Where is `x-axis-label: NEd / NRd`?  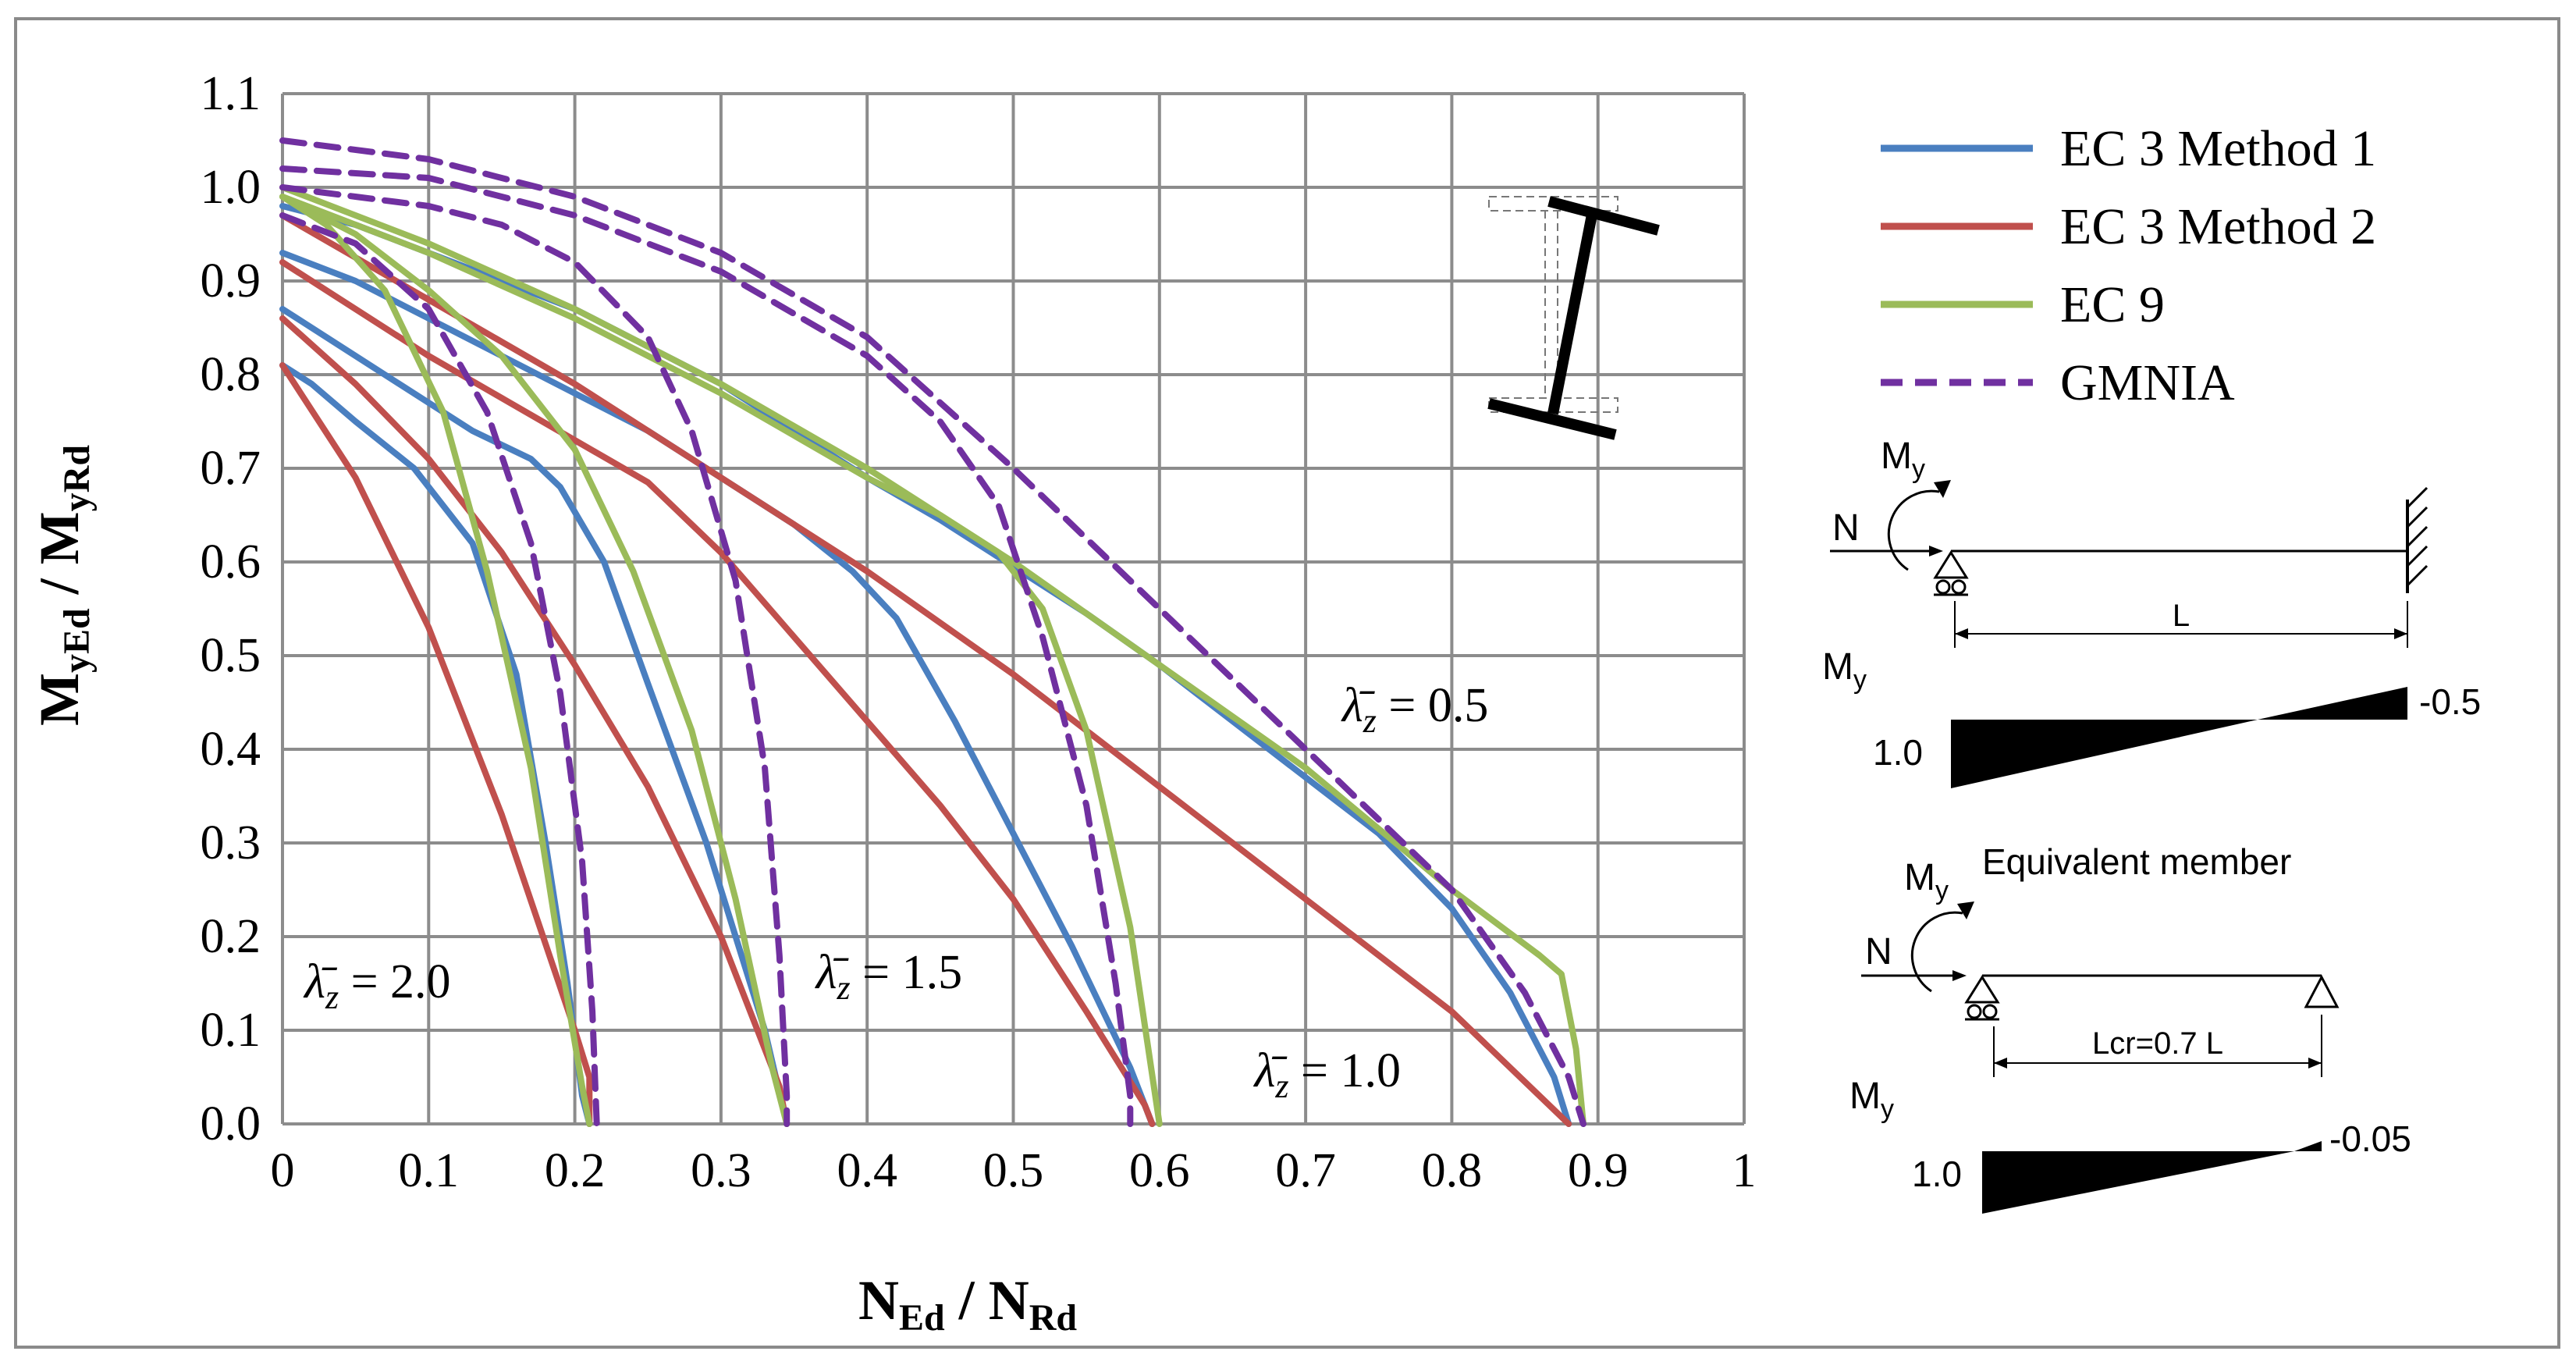 x-axis-label: NEd / NRd is located at coordinates (967, 1304).